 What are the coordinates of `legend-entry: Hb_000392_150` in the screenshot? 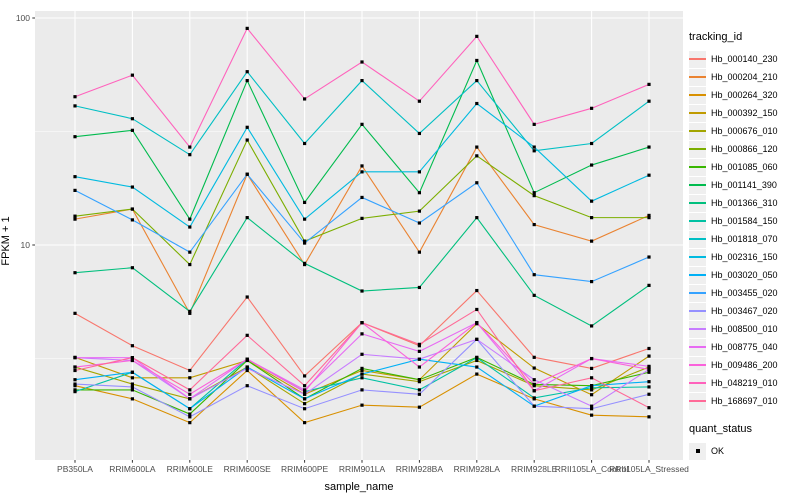 It's located at (744, 113).